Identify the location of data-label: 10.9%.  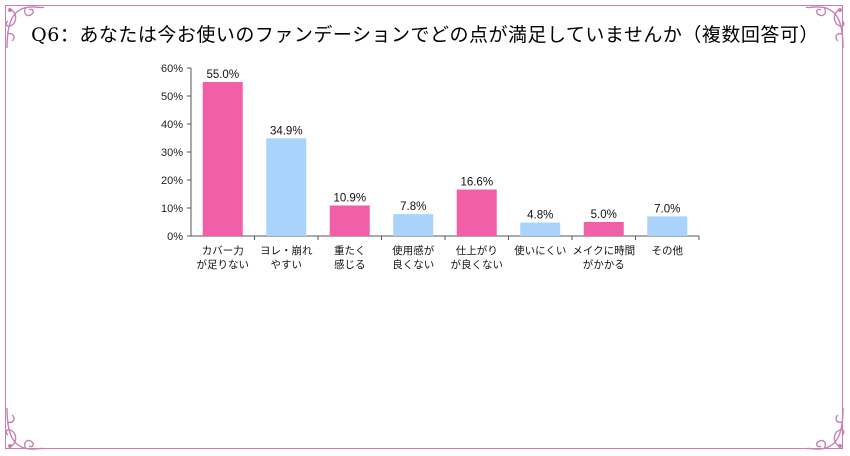
(349, 198).